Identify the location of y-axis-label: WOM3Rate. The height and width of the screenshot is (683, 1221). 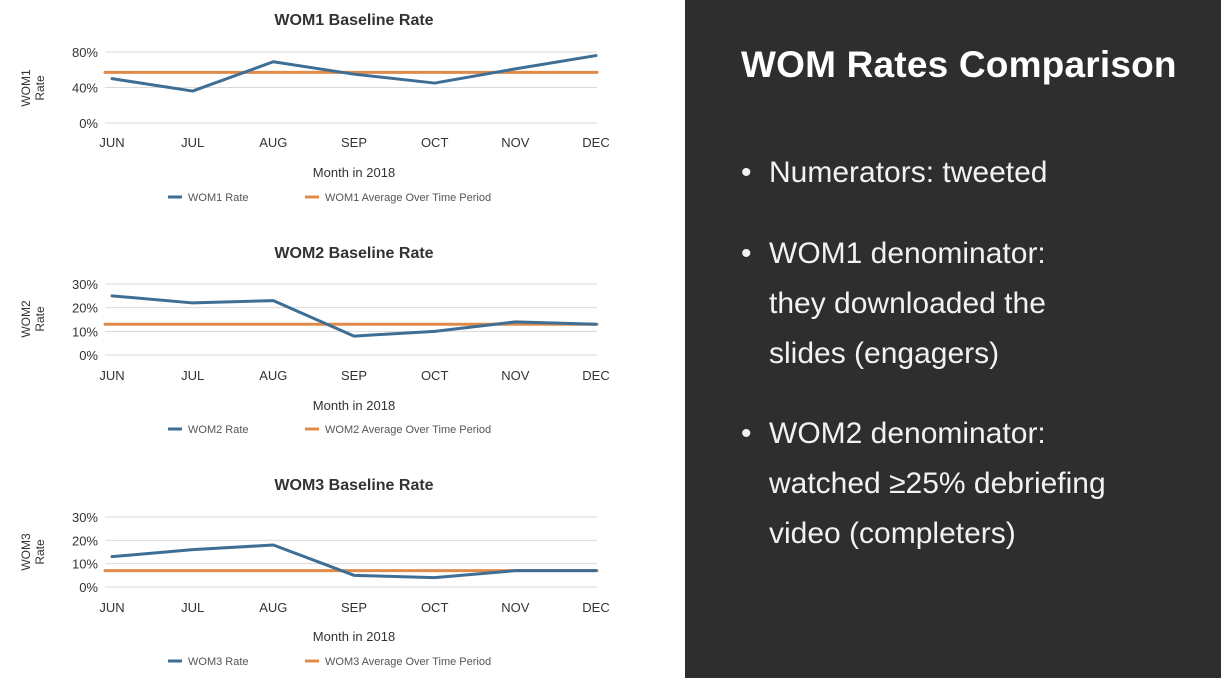
(33, 552).